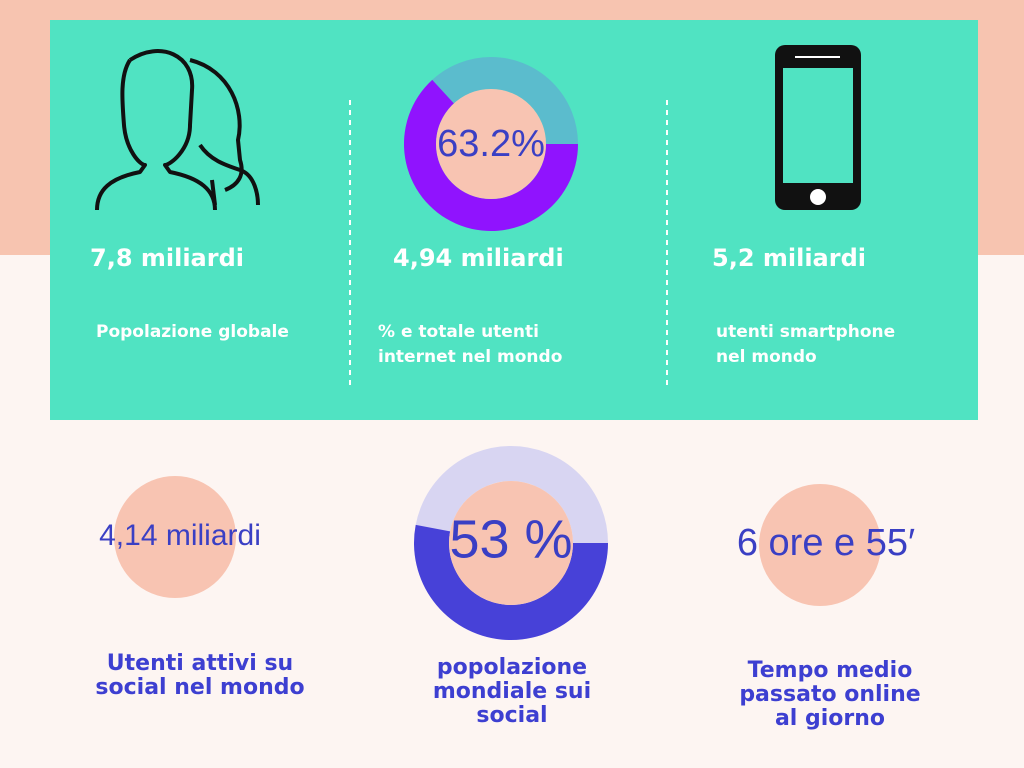  What do you see at coordinates (167, 258) in the screenshot?
I see `stat-value: 7,8 miliardi` at bounding box center [167, 258].